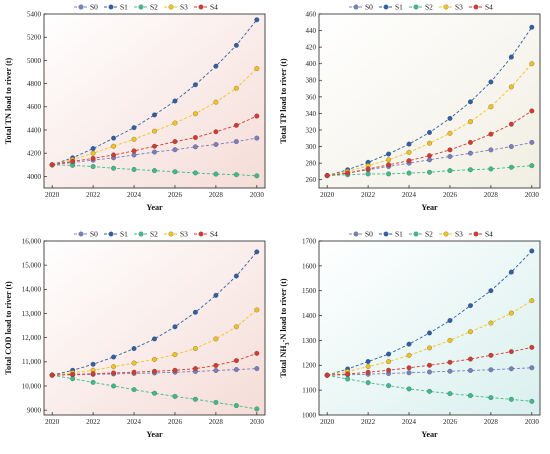 This screenshot has height=454, width=550. I want to click on y-tick-label: 4000, so click(34, 177).